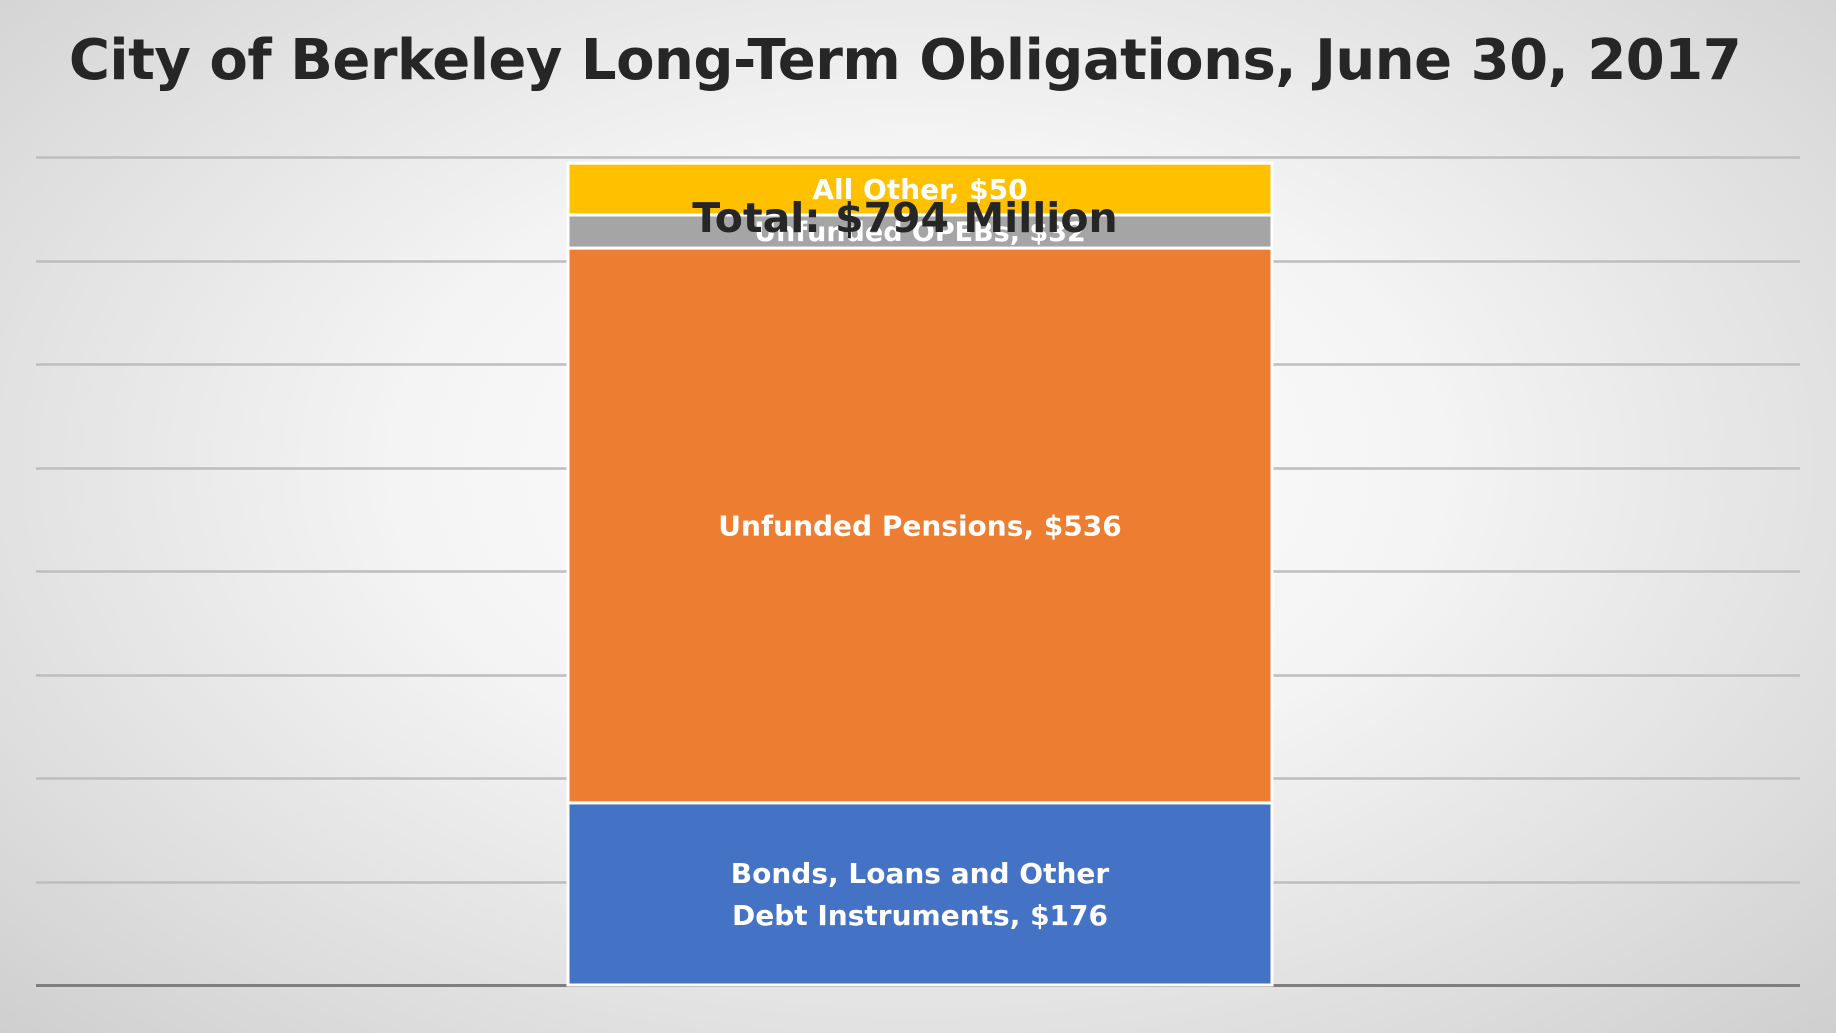 The height and width of the screenshot is (1033, 1836). I want to click on data-label-line: All Other, $50, so click(919, 189).